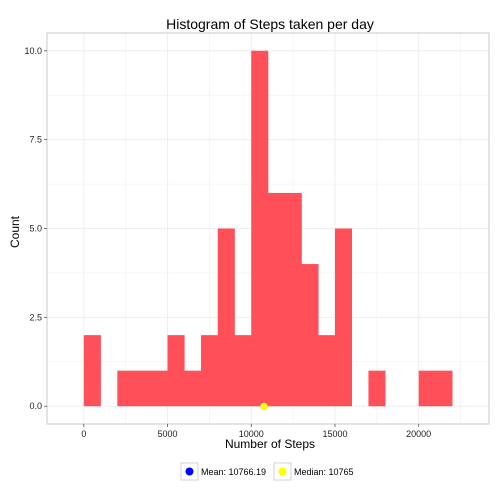 Image resolution: width=504 pixels, height=504 pixels. I want to click on x-tick-label: 20000, so click(418, 434).